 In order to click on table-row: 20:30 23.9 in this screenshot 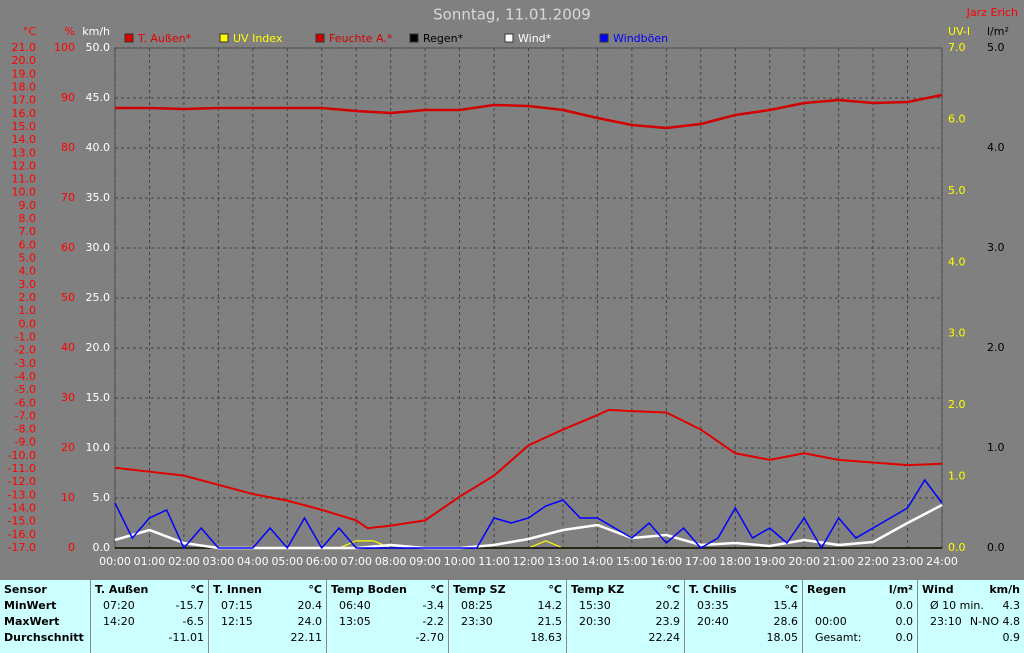, I will do `click(625, 622)`.